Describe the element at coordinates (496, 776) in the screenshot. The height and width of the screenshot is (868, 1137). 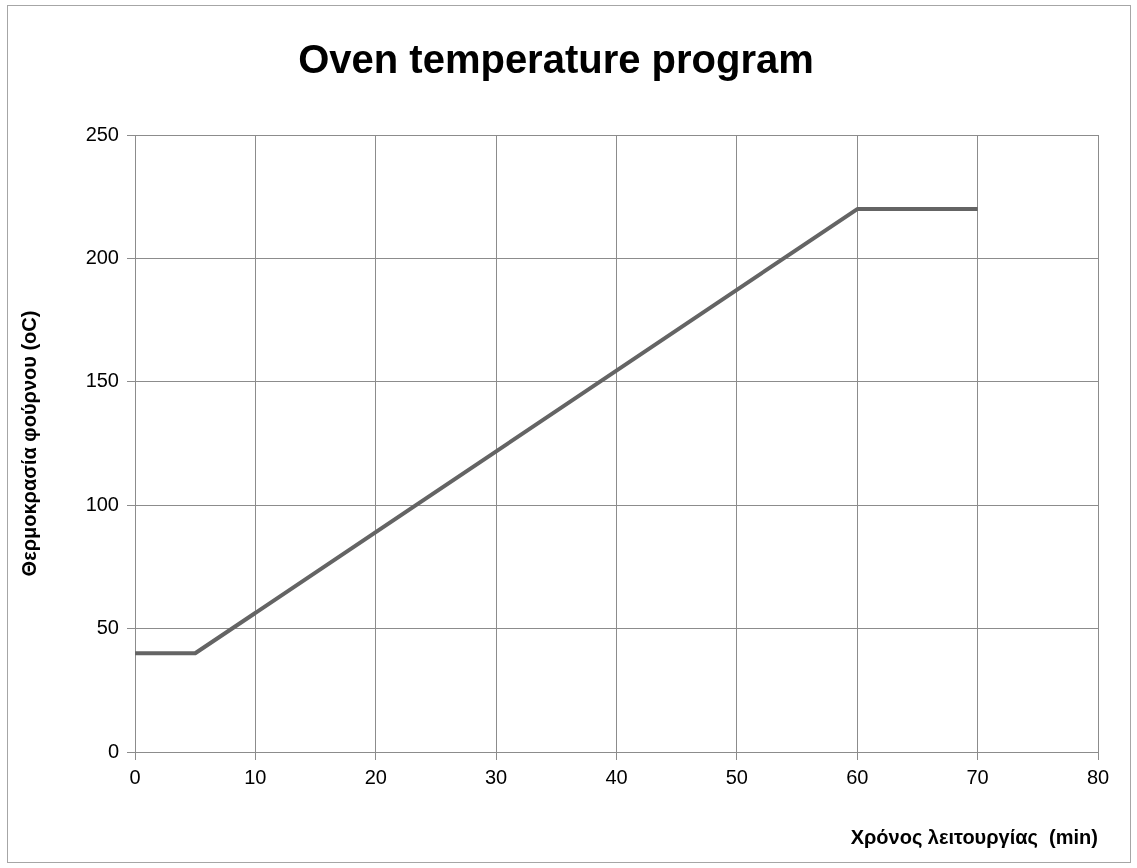
I see `x-tick-label: 30` at that location.